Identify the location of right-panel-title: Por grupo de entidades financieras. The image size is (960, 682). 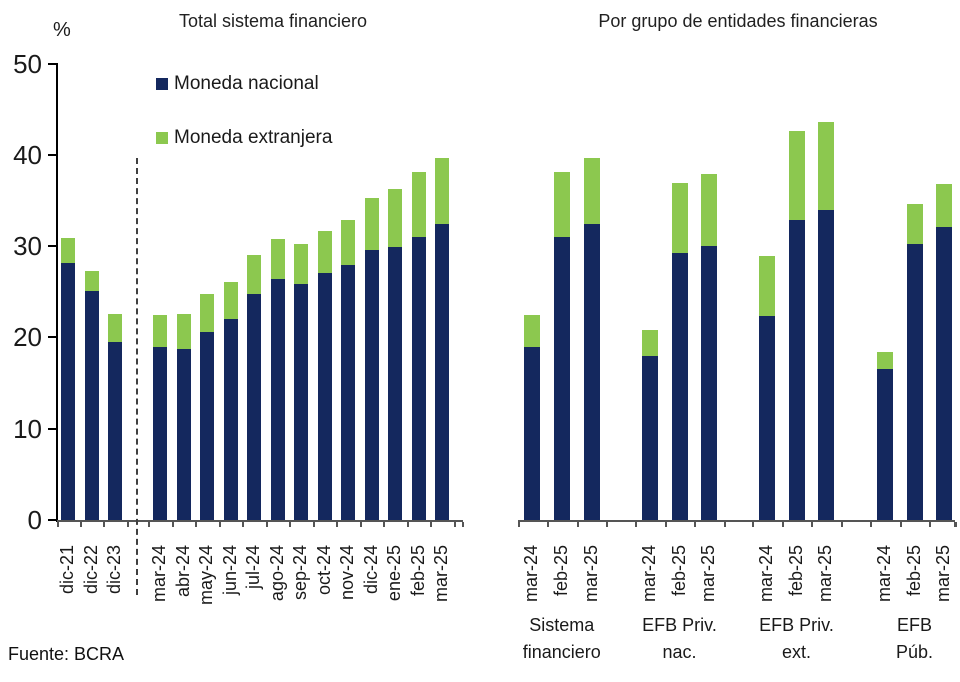
(738, 21).